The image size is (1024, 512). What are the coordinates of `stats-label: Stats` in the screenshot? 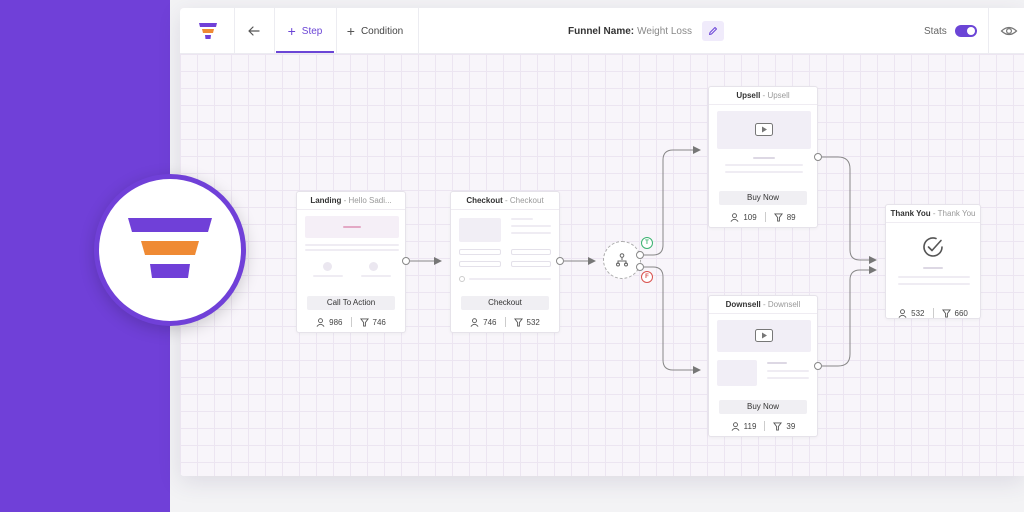 It's located at (935, 31).